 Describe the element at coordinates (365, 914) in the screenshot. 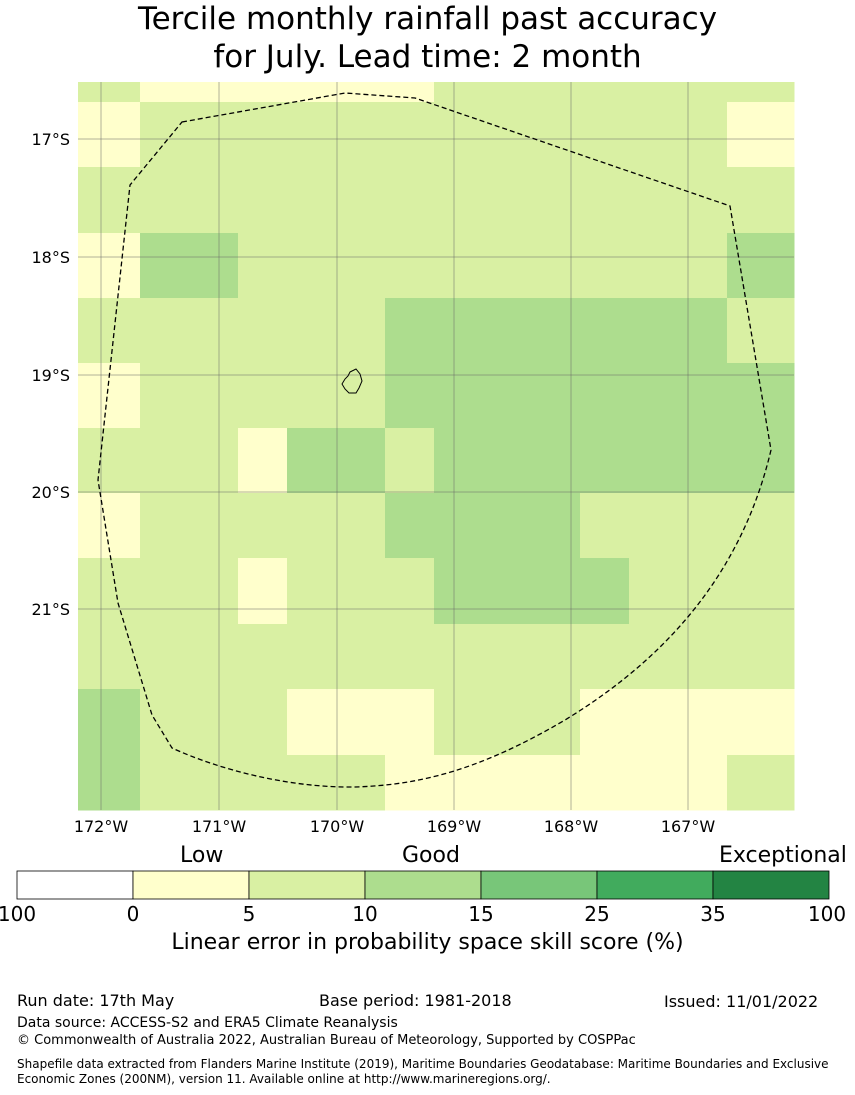

I see `cbar-tick: 10` at that location.